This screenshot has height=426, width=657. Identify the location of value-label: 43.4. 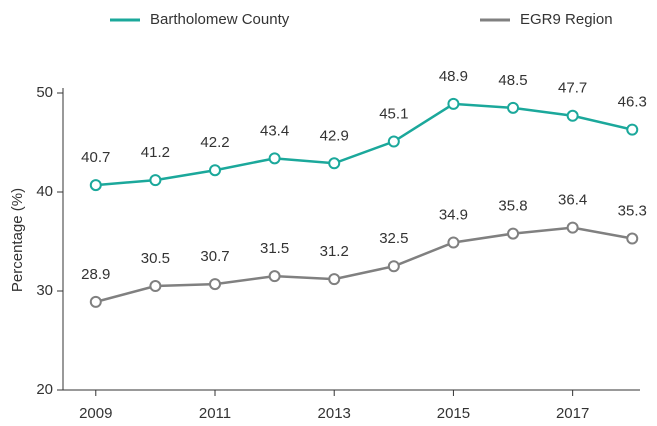
(274, 130).